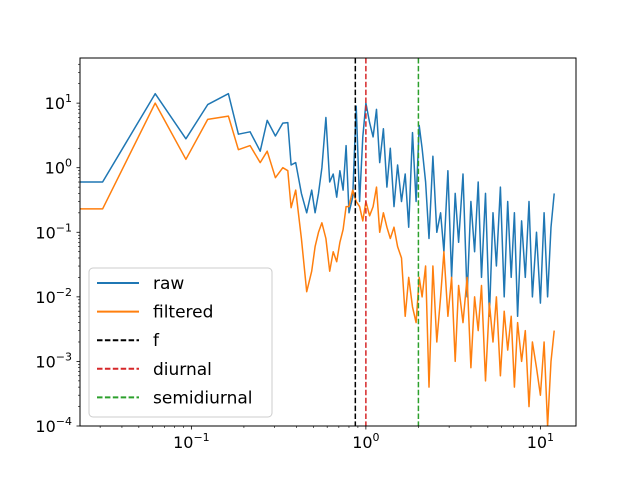 The width and height of the screenshot is (640, 480). What do you see at coordinates (156, 341) in the screenshot?
I see `legend-label-f: f` at bounding box center [156, 341].